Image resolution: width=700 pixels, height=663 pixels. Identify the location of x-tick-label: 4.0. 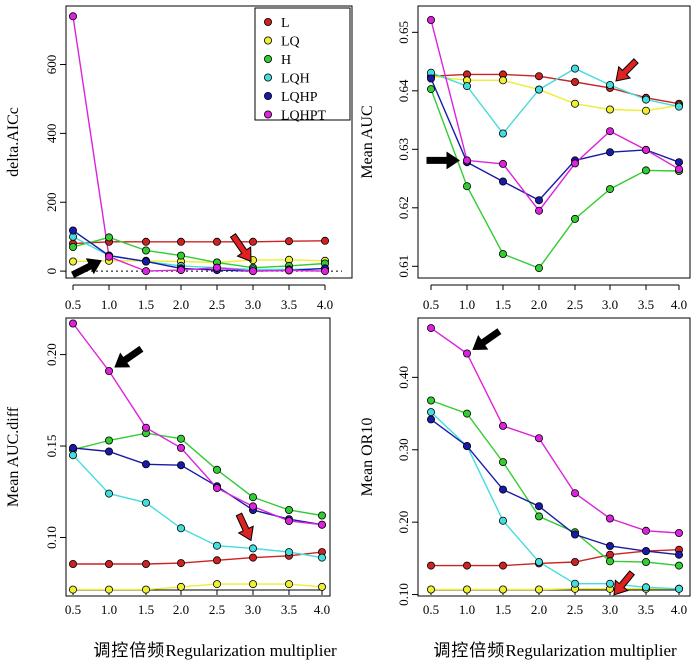
(325, 304).